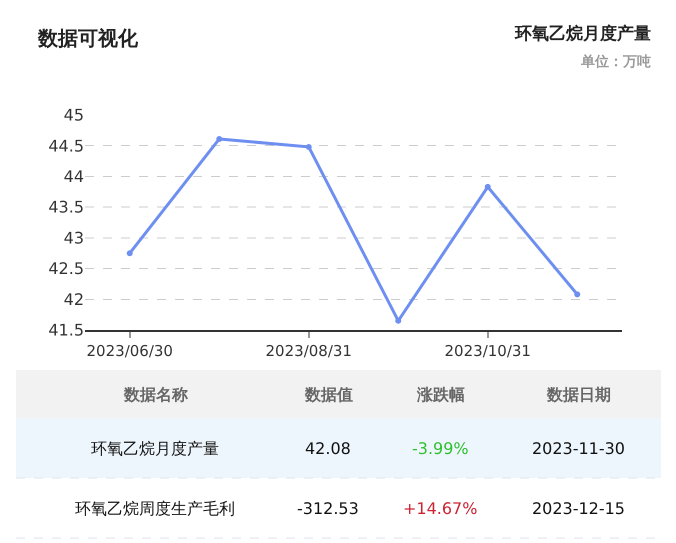  I want to click on x-tick-label: 2023/10/31, so click(487, 351).